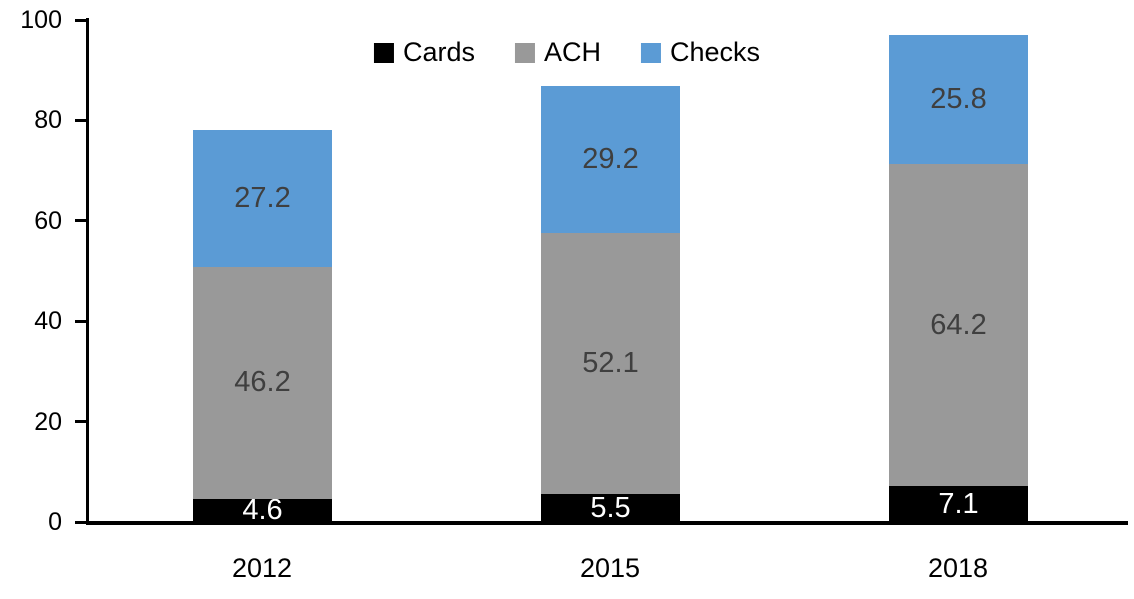  I want to click on y-tick-label: 20, so click(48, 422).